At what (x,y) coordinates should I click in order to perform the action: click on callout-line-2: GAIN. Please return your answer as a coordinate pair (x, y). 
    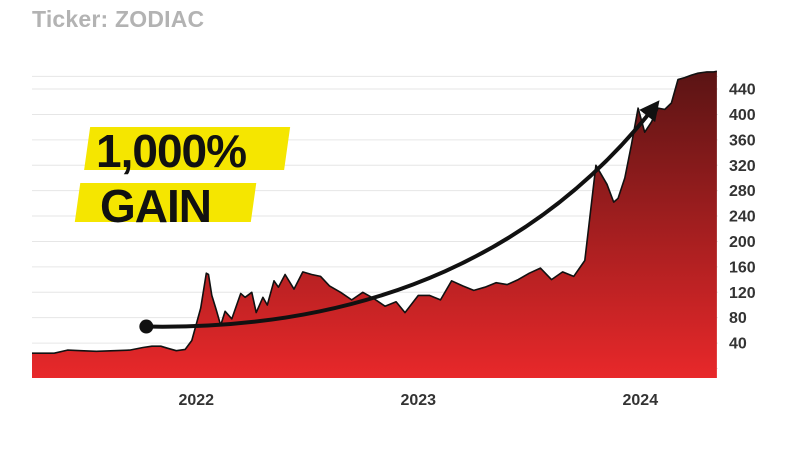
    Looking at the image, I should click on (155, 206).